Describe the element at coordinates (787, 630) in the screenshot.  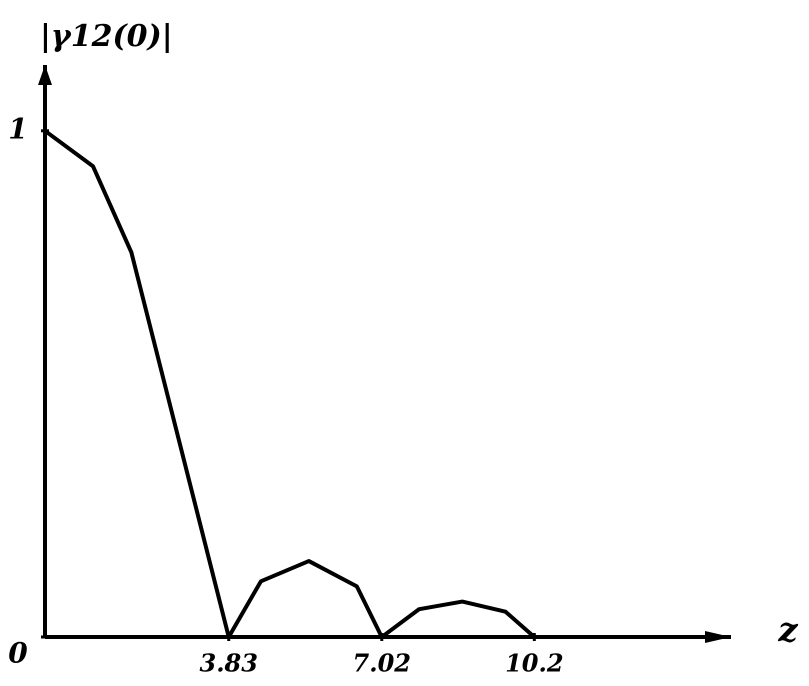
I see `x-axis-label: z` at that location.